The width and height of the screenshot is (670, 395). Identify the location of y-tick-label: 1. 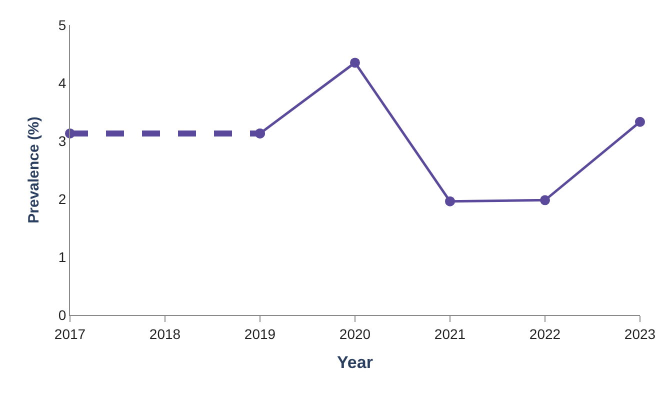
(62, 256).